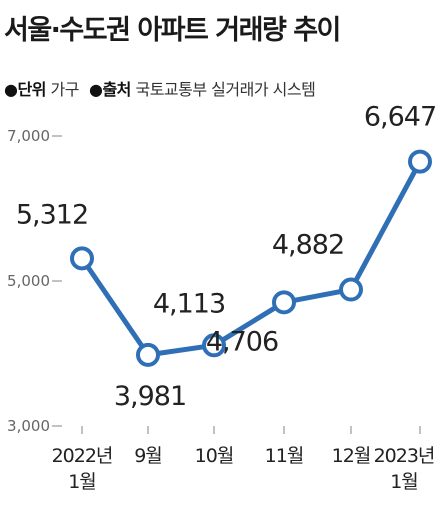  I want to click on chart-title: 서울·수도권 아파트 거래량 추이, so click(172, 30).